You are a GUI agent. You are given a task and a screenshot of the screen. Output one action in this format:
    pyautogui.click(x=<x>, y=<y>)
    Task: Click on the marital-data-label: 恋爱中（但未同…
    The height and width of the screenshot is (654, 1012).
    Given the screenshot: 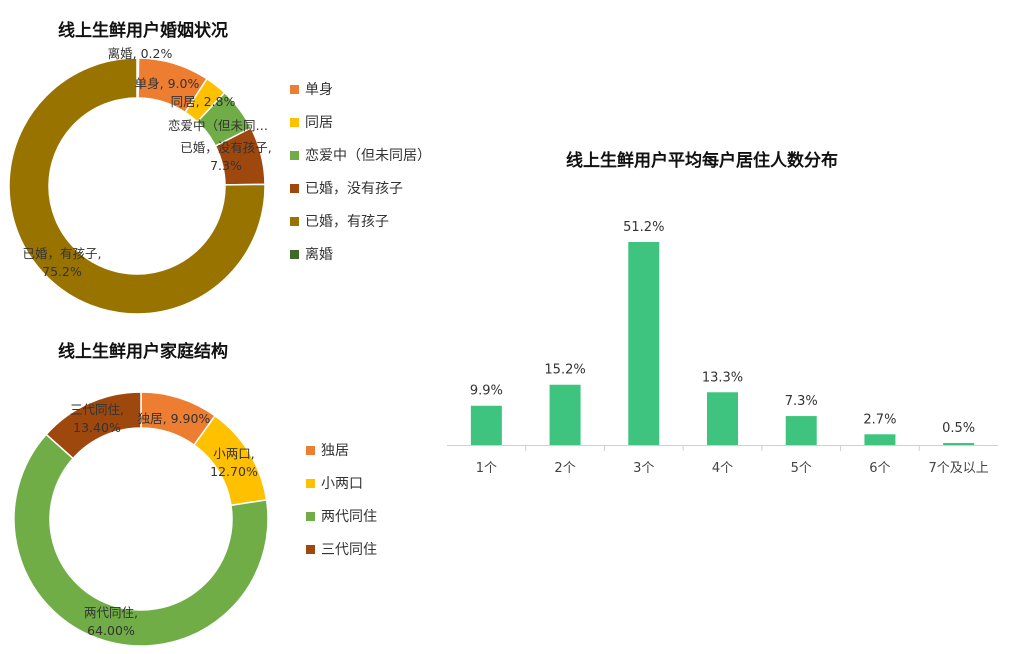 What is the action you would take?
    pyautogui.click(x=218, y=125)
    